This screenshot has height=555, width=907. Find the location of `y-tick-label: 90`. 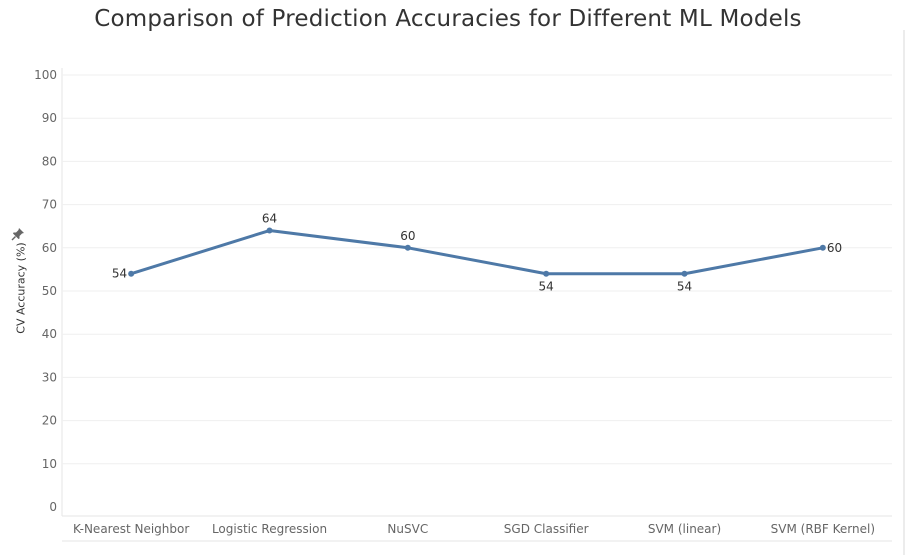

y-tick-label: 90 is located at coordinates (49, 118).